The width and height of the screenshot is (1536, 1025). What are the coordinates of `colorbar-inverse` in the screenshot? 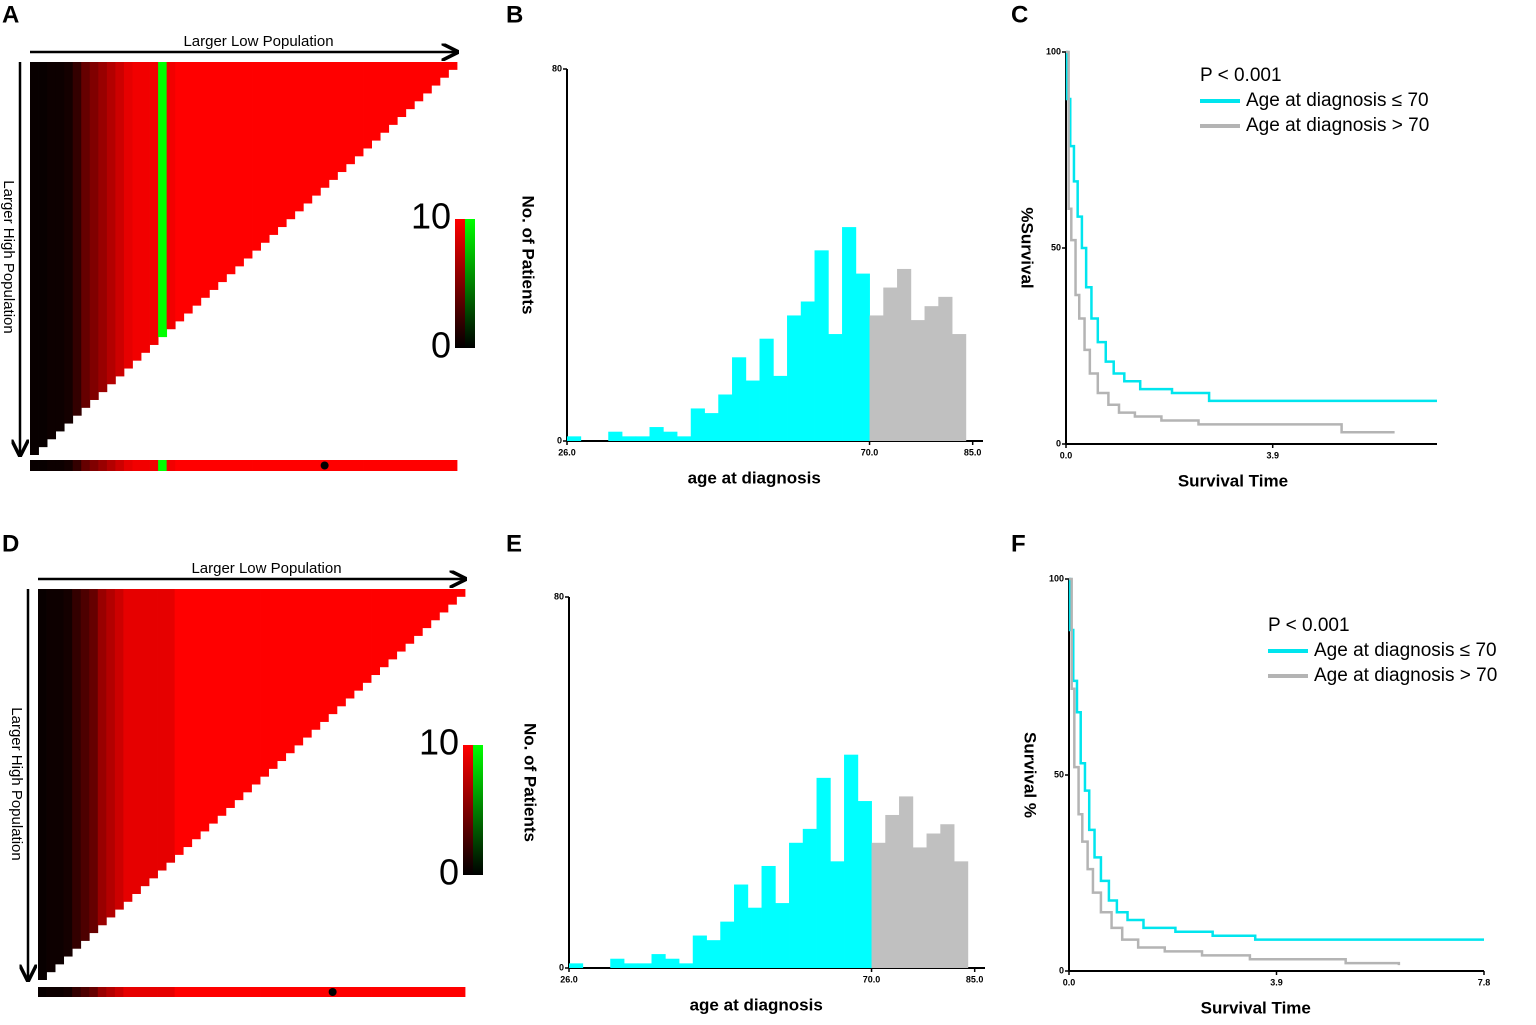 It's located at (470, 283).